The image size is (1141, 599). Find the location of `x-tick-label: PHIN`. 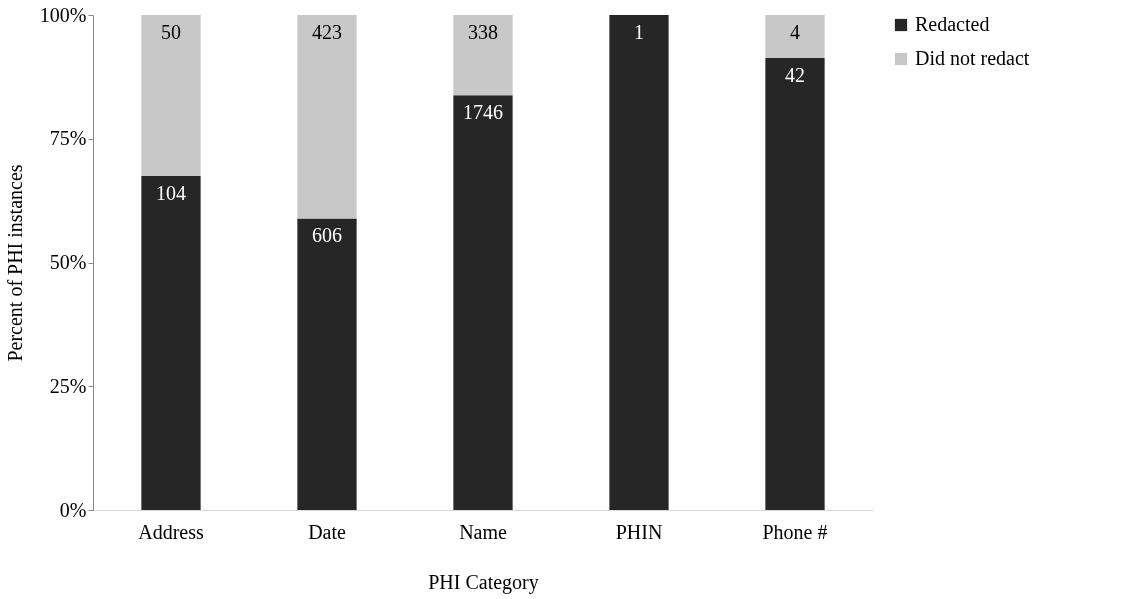

x-tick-label: PHIN is located at coordinates (639, 531).